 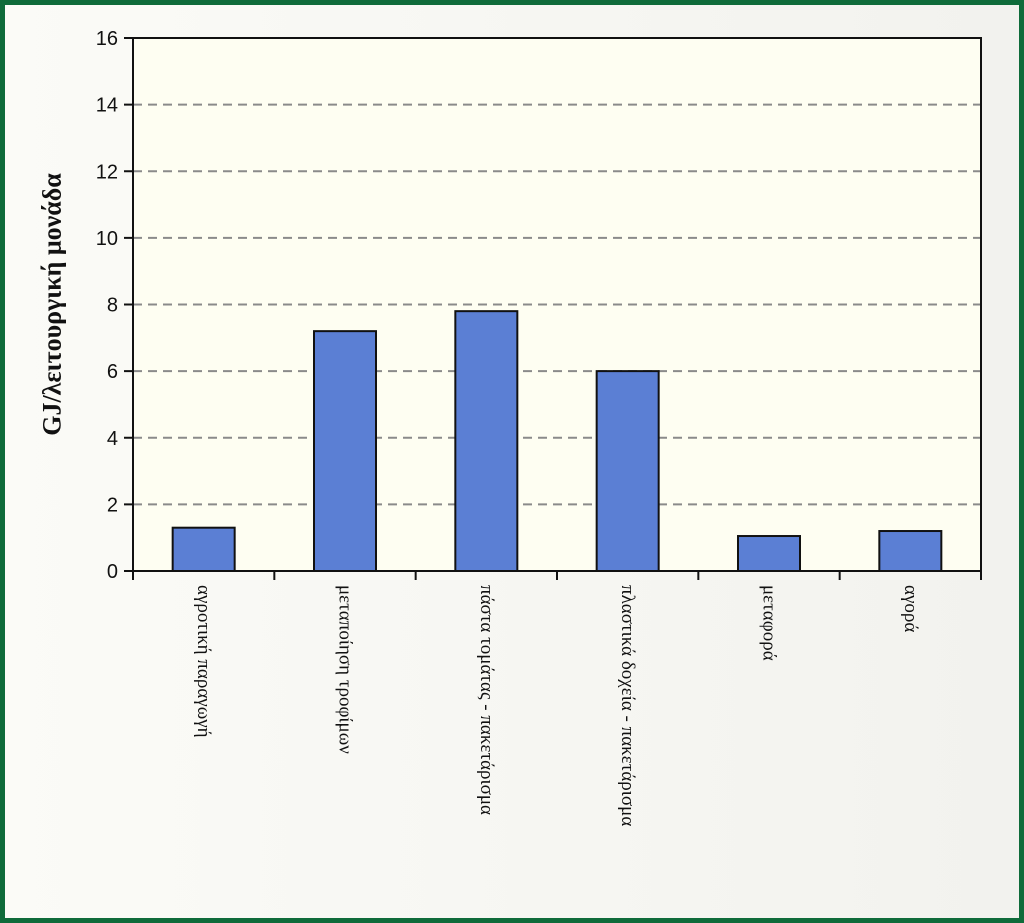 I want to click on y-tick-label: 6, so click(x=112, y=372).